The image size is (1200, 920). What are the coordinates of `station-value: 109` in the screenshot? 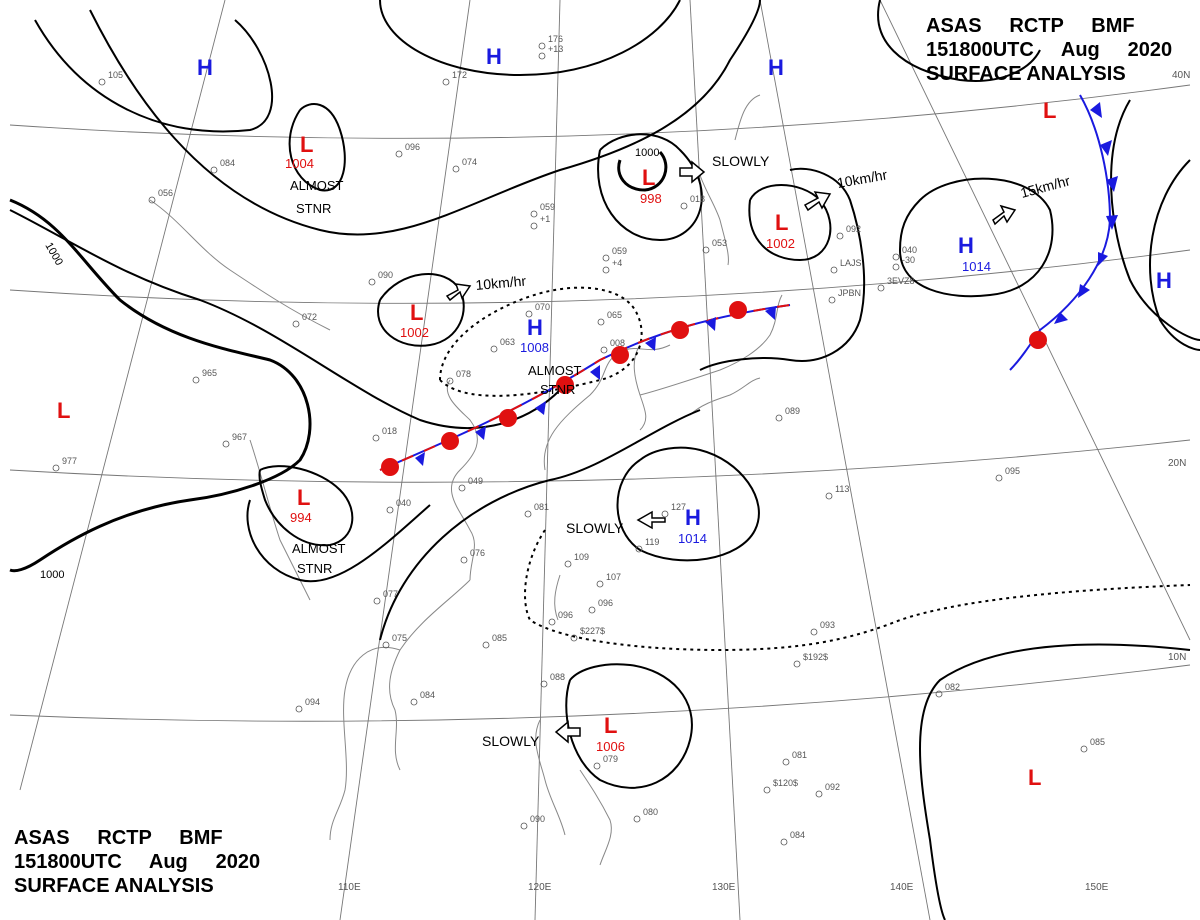 It's located at (581, 557).